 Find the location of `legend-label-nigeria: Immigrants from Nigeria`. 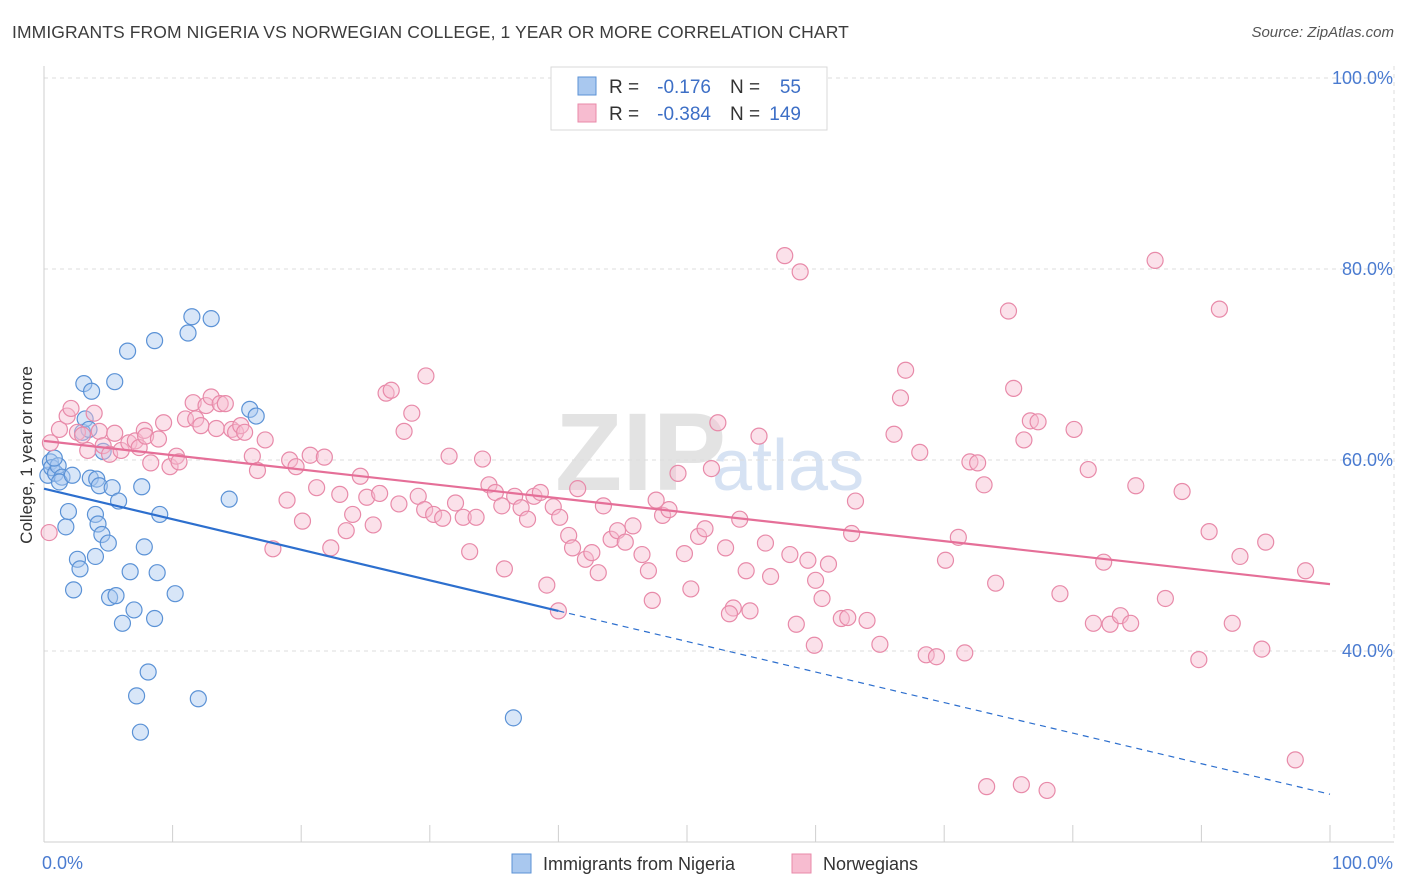

legend-label-nigeria: Immigrants from Nigeria is located at coordinates (639, 864).